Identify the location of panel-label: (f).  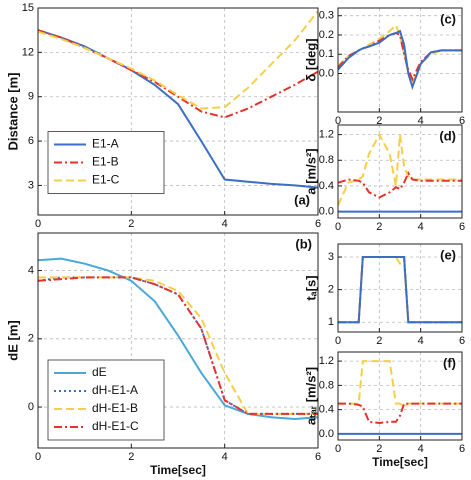
(449, 362).